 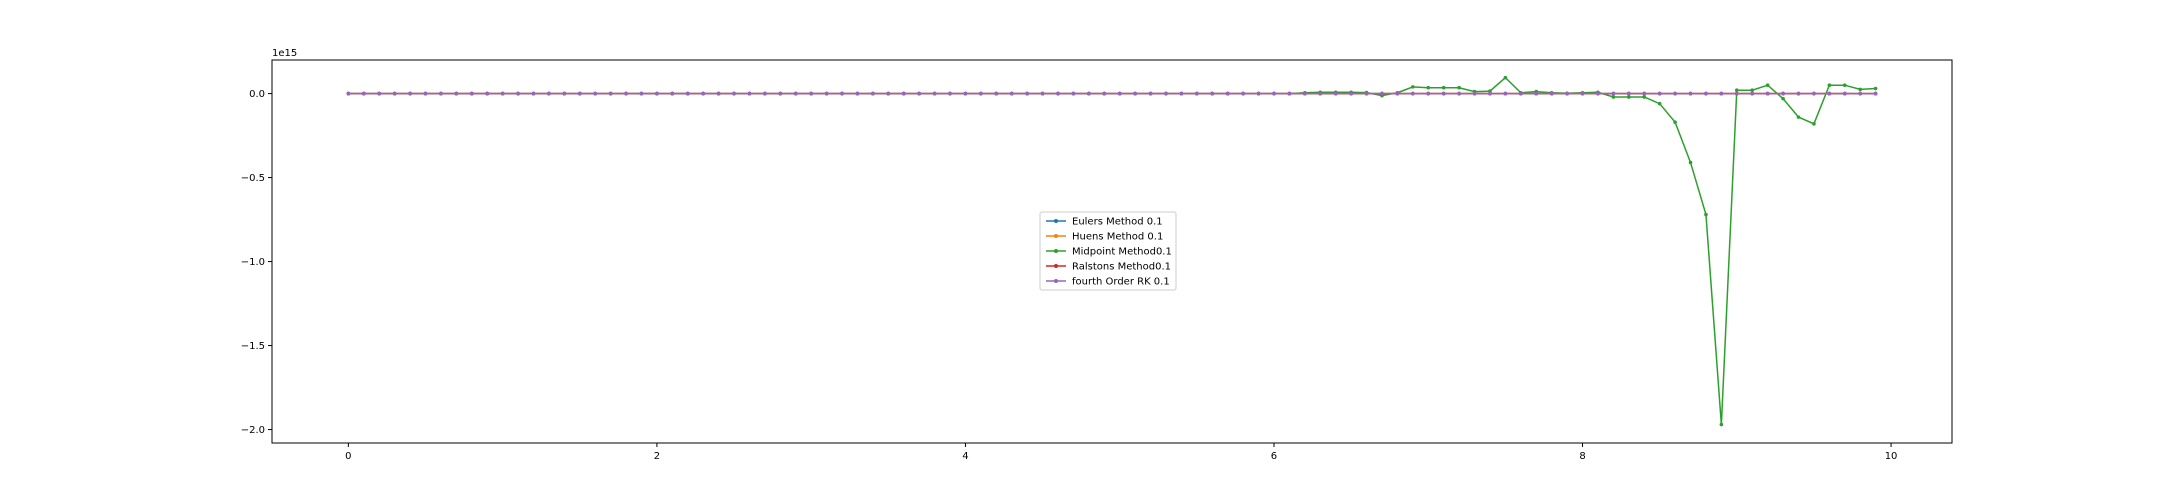 I want to click on legend-label: Eulers Method 0.1, so click(x=1117, y=222).